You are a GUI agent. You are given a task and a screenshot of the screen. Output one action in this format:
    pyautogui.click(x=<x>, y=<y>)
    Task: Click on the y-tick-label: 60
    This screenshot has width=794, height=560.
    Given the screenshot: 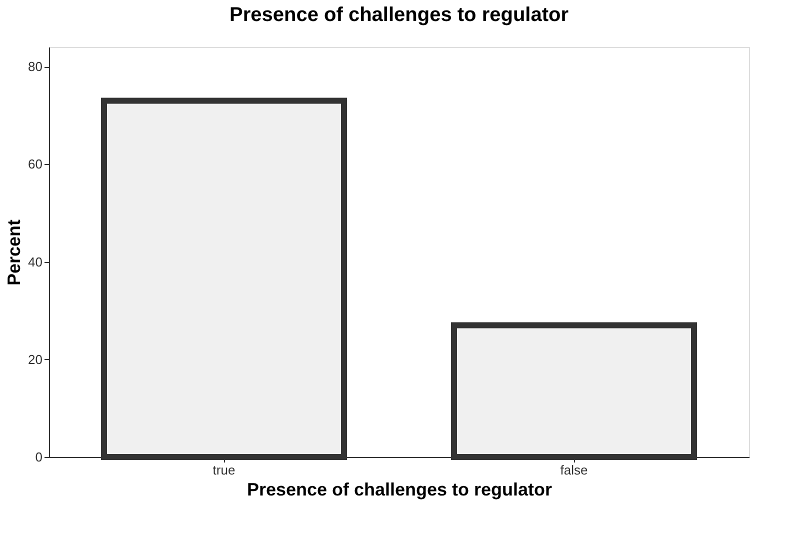 What is the action you would take?
    pyautogui.click(x=35, y=164)
    